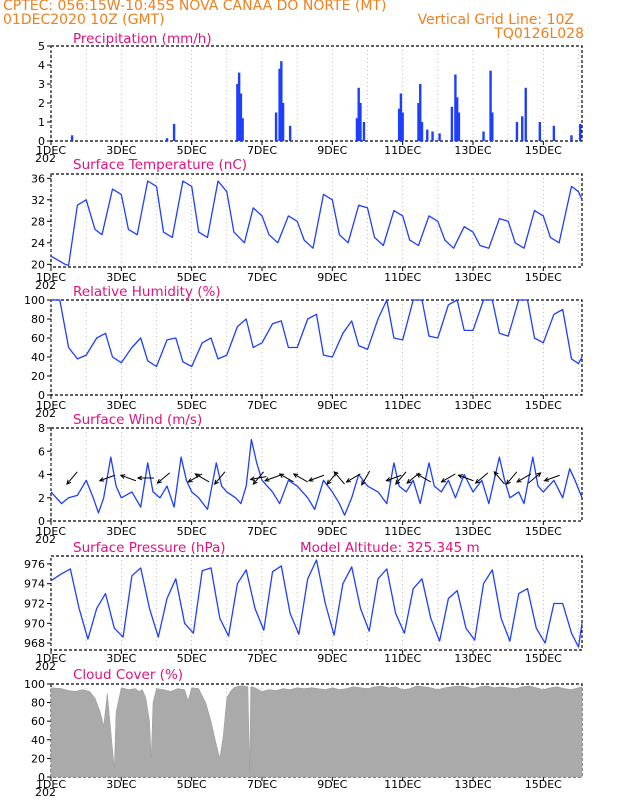 Image resolution: width=618 pixels, height=800 pixels. Describe the element at coordinates (402, 150) in the screenshot. I see `precipitation-xtick-label: 11DEC` at that location.